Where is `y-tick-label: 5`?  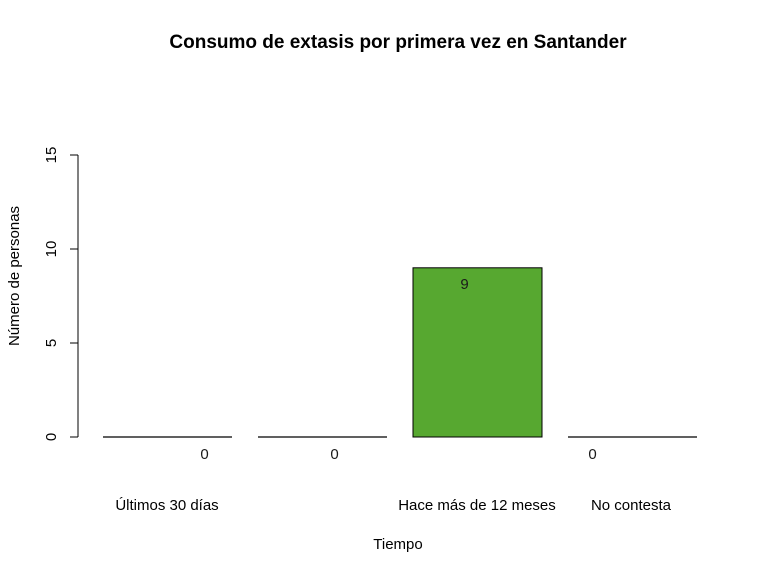 y-tick-label: 5 is located at coordinates (51, 343).